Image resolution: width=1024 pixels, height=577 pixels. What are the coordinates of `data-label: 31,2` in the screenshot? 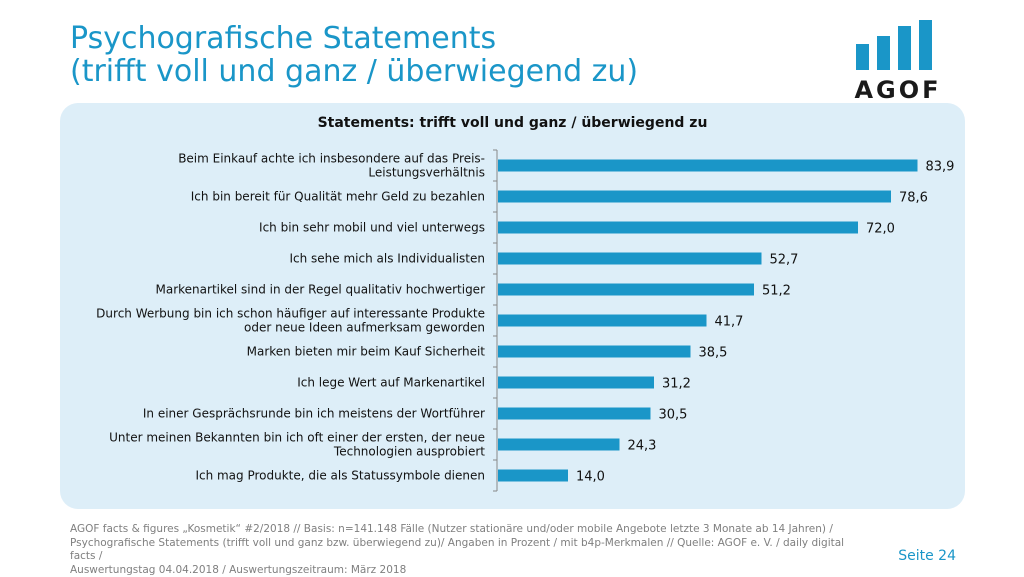 It's located at (676, 384).